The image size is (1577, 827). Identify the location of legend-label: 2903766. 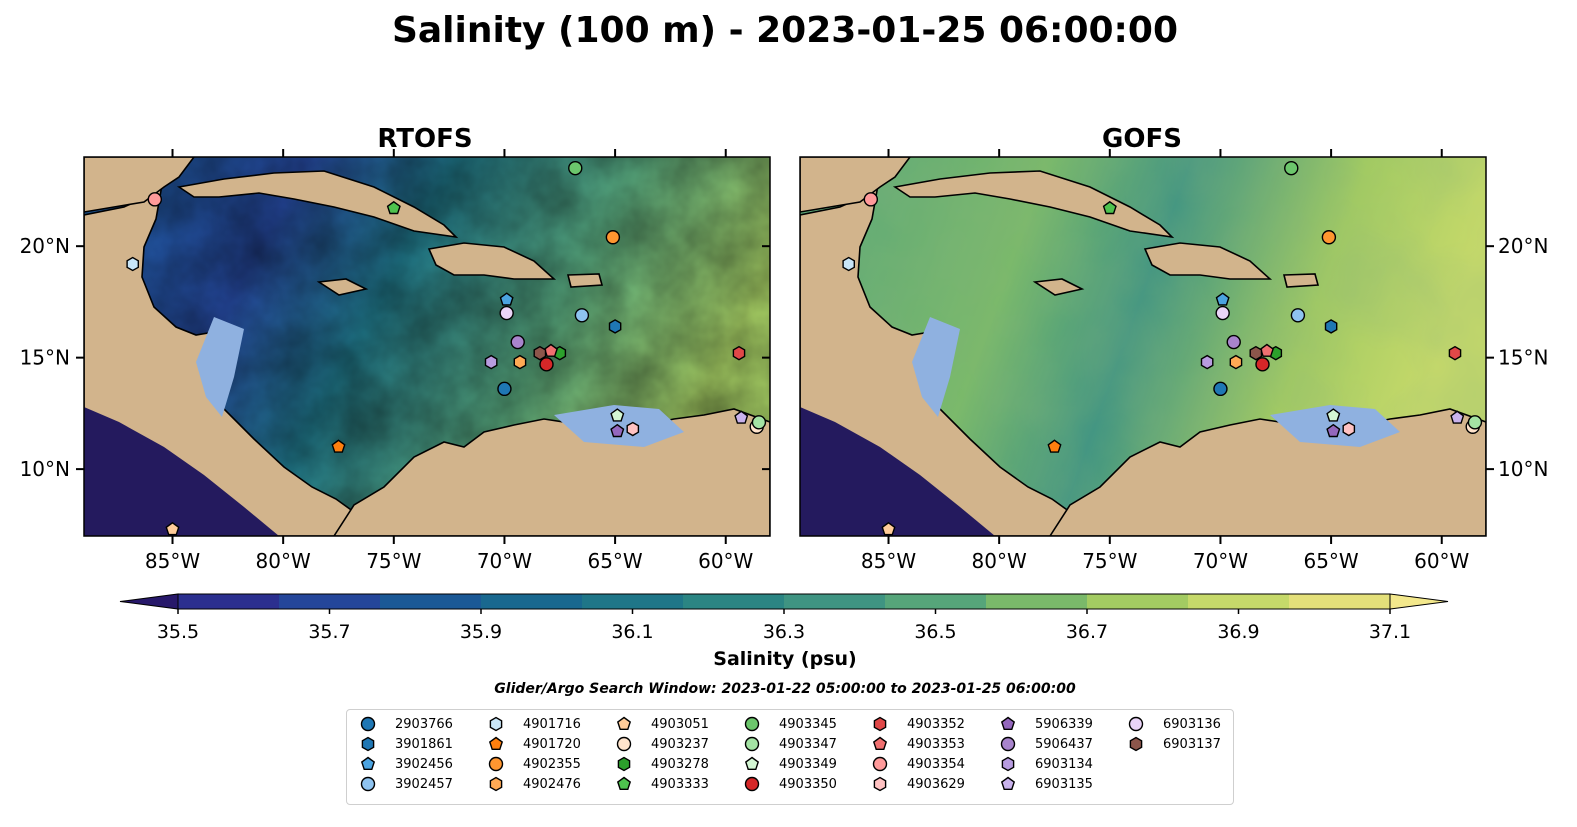
(424, 724).